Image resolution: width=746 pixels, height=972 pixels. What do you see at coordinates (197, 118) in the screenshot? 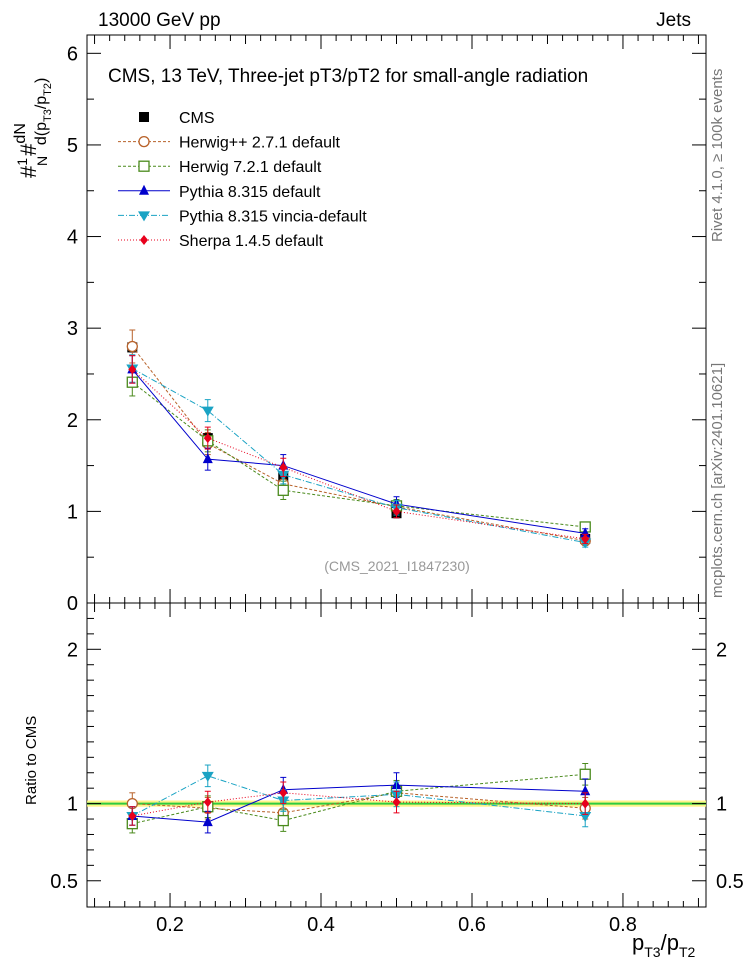
I see `legend-label: CMS` at bounding box center [197, 118].